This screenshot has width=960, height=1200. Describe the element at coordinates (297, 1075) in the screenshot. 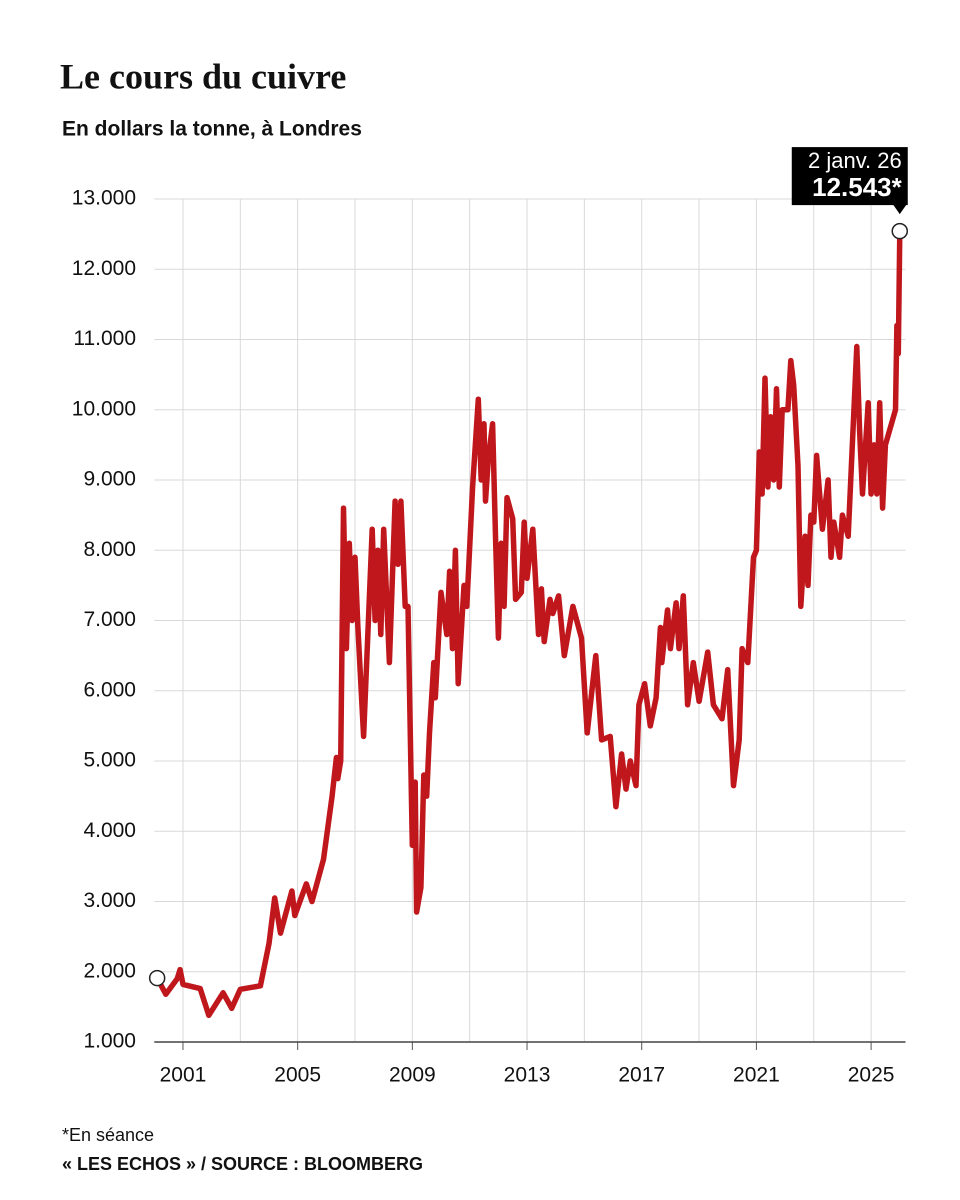

I see `x-tick-label: 2005` at that location.